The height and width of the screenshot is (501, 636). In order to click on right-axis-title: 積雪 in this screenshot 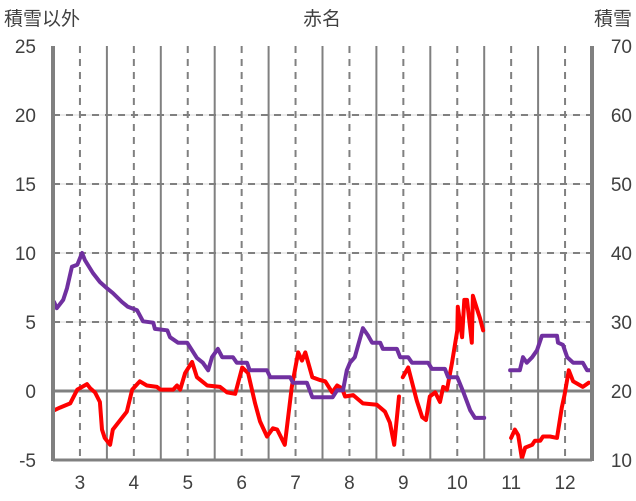, I will do `click(613, 19)`.